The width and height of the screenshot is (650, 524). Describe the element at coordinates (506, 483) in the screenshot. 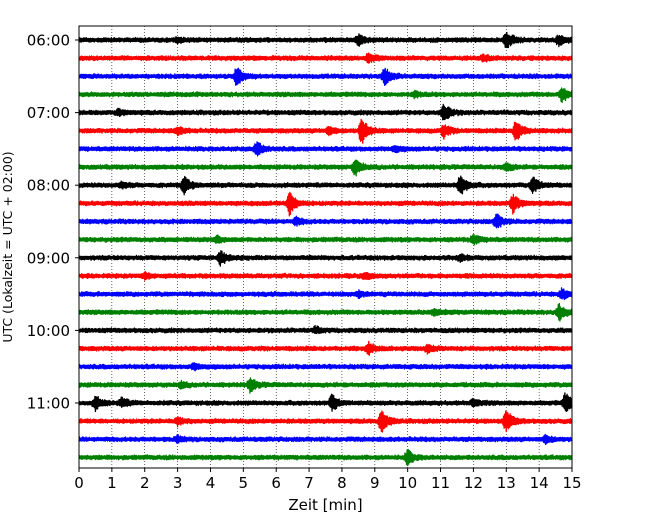

I see `x-tick-label: 13` at that location.